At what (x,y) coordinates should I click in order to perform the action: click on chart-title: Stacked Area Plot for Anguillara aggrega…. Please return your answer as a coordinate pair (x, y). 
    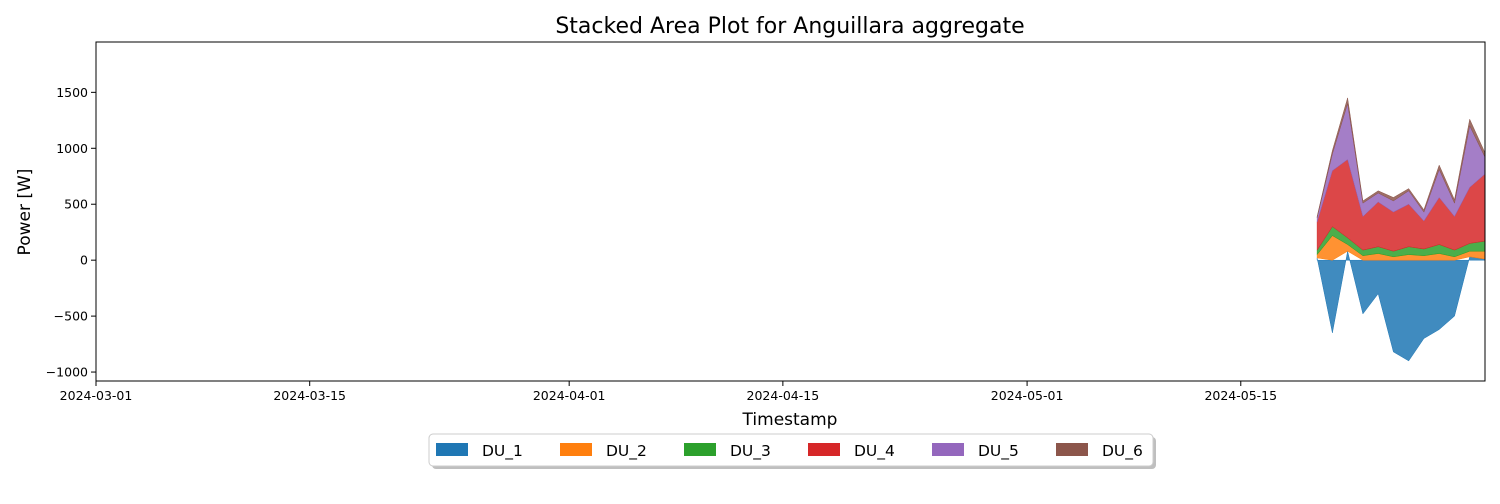
    Looking at the image, I should click on (789, 26).